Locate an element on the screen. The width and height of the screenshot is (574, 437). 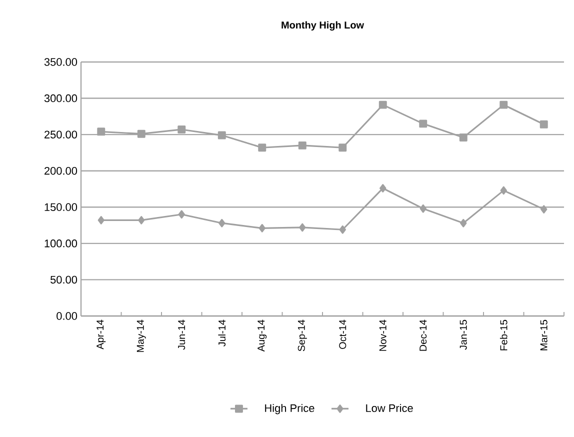
legend-label: Low Price is located at coordinates (389, 408).